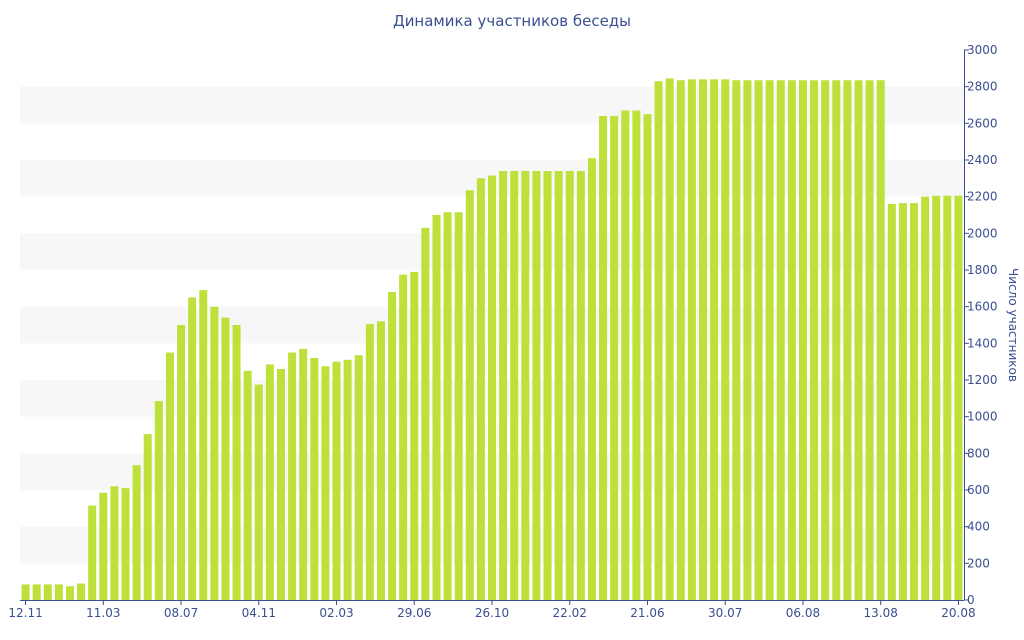  Describe the element at coordinates (336, 613) in the screenshot. I see `x-tick-label: 02.03` at that location.